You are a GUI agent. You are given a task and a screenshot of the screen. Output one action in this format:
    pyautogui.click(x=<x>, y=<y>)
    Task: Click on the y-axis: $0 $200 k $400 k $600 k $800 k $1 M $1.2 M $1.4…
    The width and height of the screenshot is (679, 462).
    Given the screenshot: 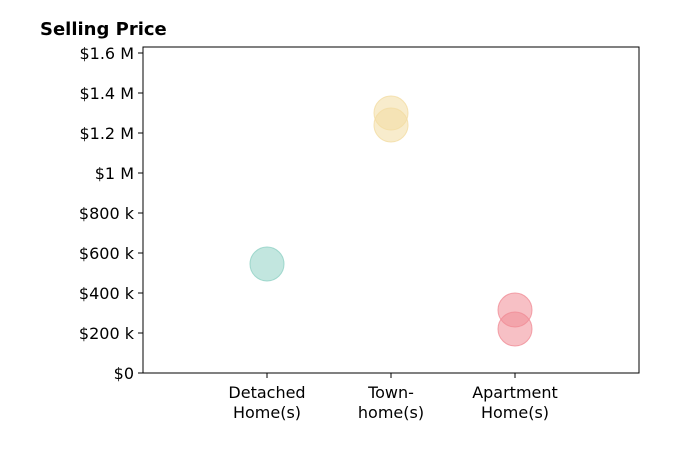 What is the action you would take?
    pyautogui.click(x=111, y=213)
    